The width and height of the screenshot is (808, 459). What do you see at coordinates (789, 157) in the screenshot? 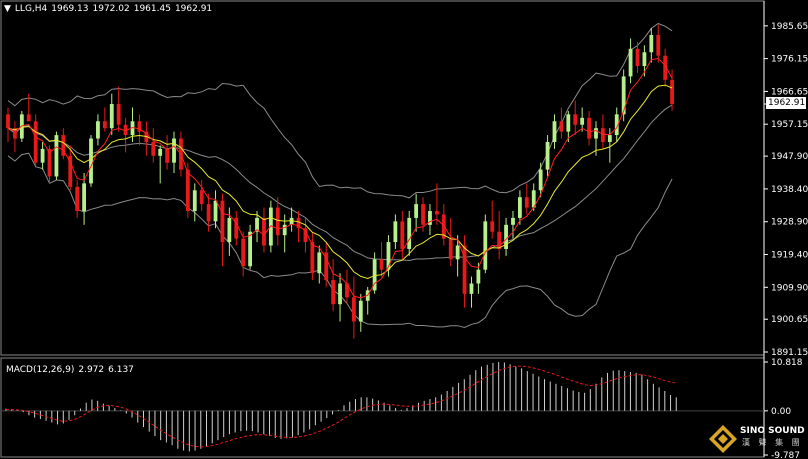
I see `price-tick-label: 1947.90` at bounding box center [789, 157].